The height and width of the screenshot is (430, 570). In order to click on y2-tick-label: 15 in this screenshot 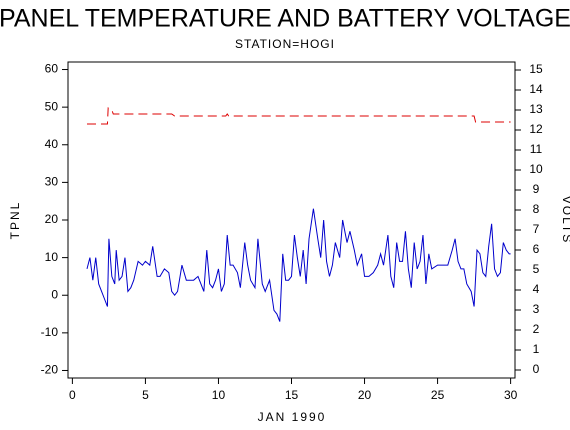, I will do `click(536, 69)`.